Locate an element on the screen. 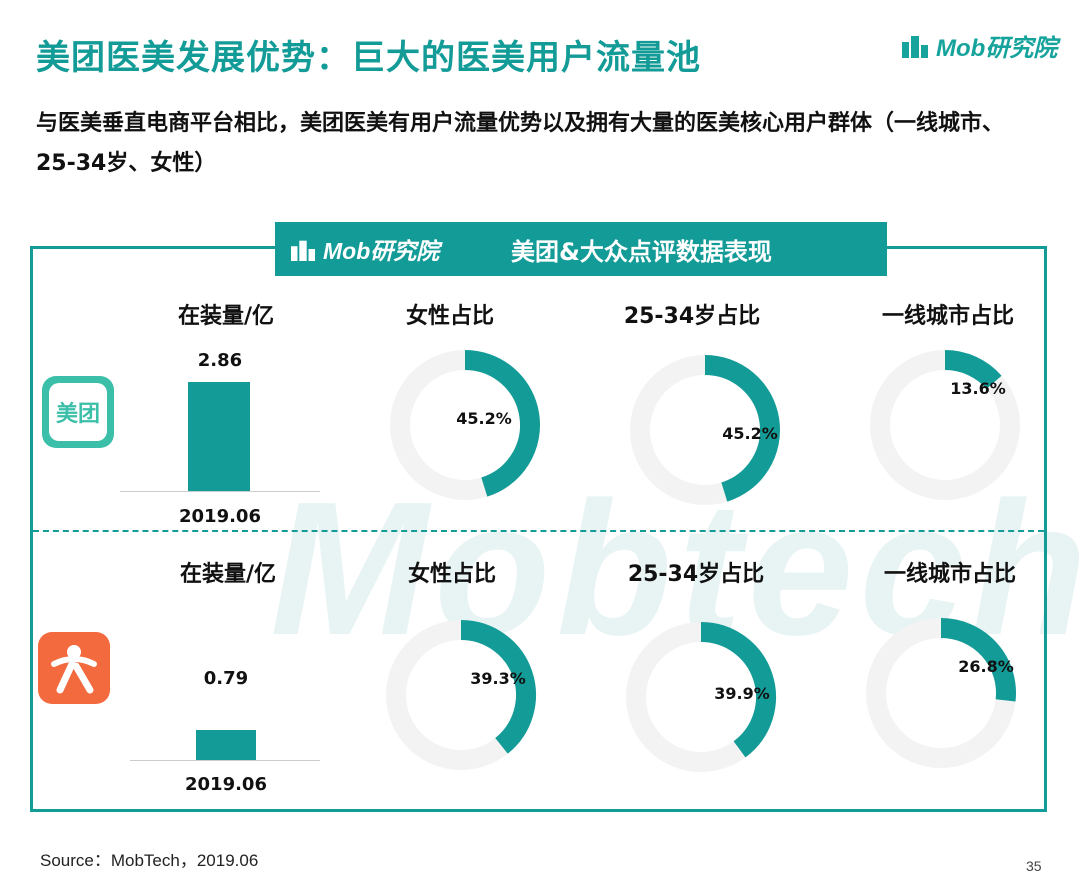 The width and height of the screenshot is (1080, 894). bar-installs-dianping is located at coordinates (226, 744).